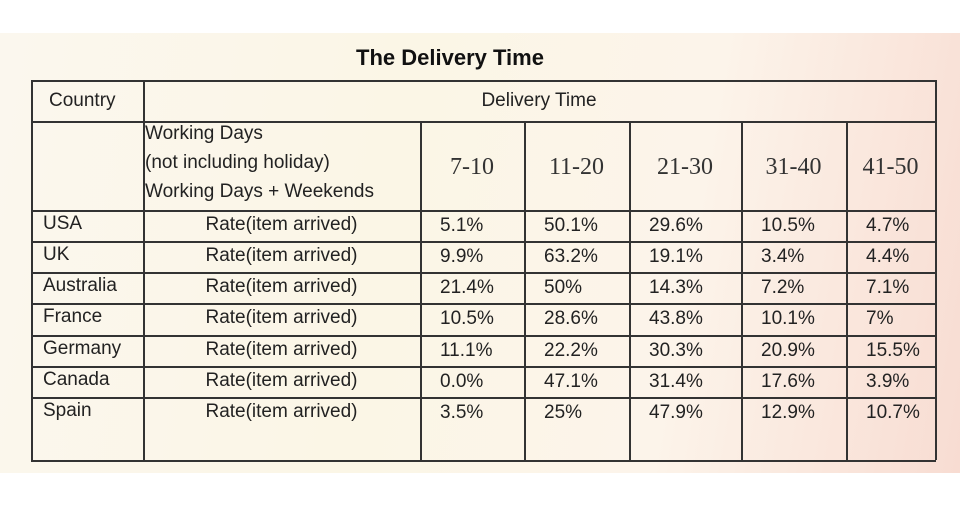 Image resolution: width=960 pixels, height=510 pixels. What do you see at coordinates (462, 256) in the screenshot?
I see `rate-value: 9.9%` at bounding box center [462, 256].